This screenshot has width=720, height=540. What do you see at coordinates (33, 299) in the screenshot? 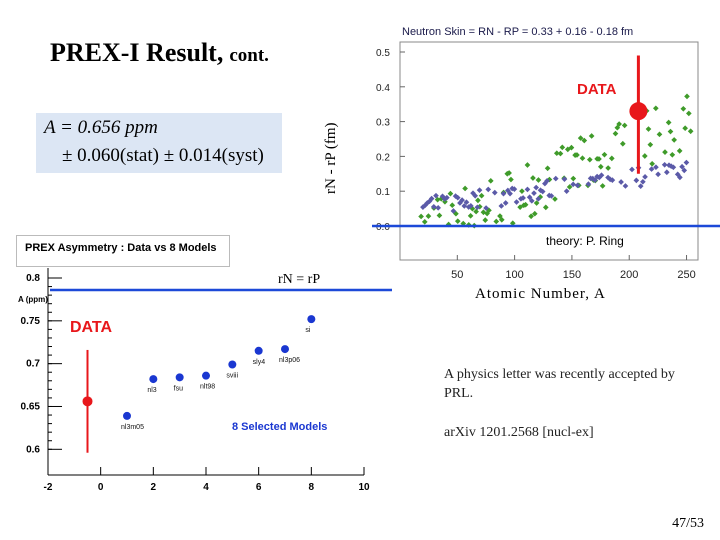
I see `prex-y-axis-label: A (ppm)` at bounding box center [33, 299].